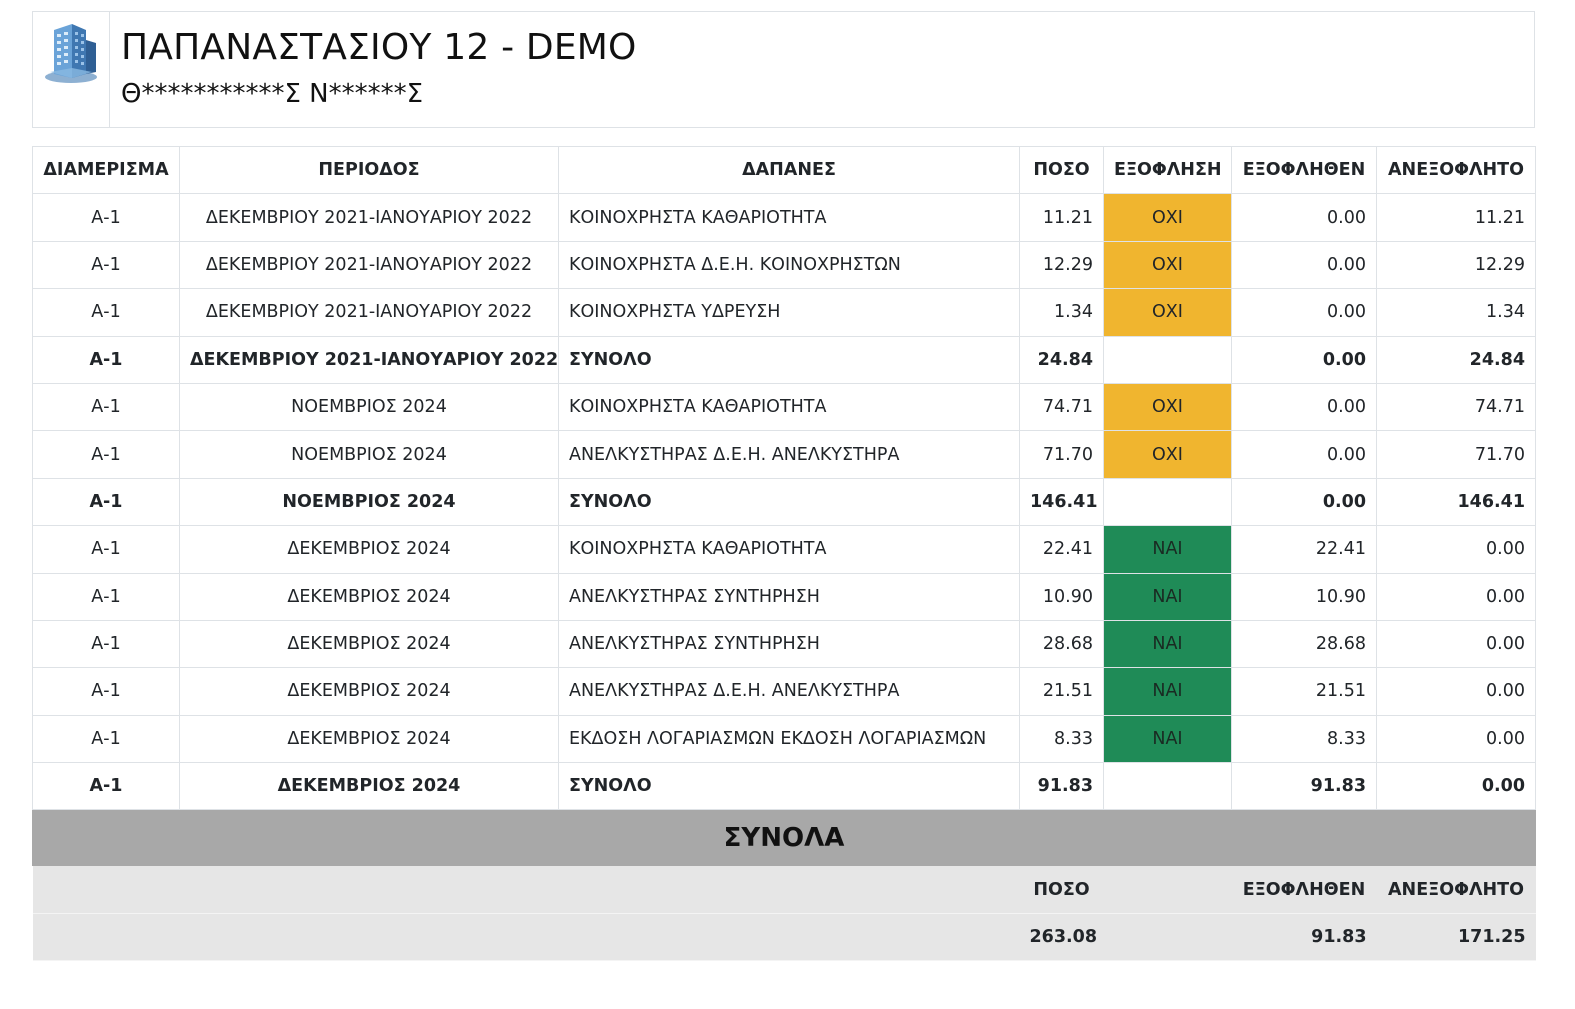  What do you see at coordinates (1061, 217) in the screenshot?
I see `amount-cell: 11.21` at bounding box center [1061, 217].